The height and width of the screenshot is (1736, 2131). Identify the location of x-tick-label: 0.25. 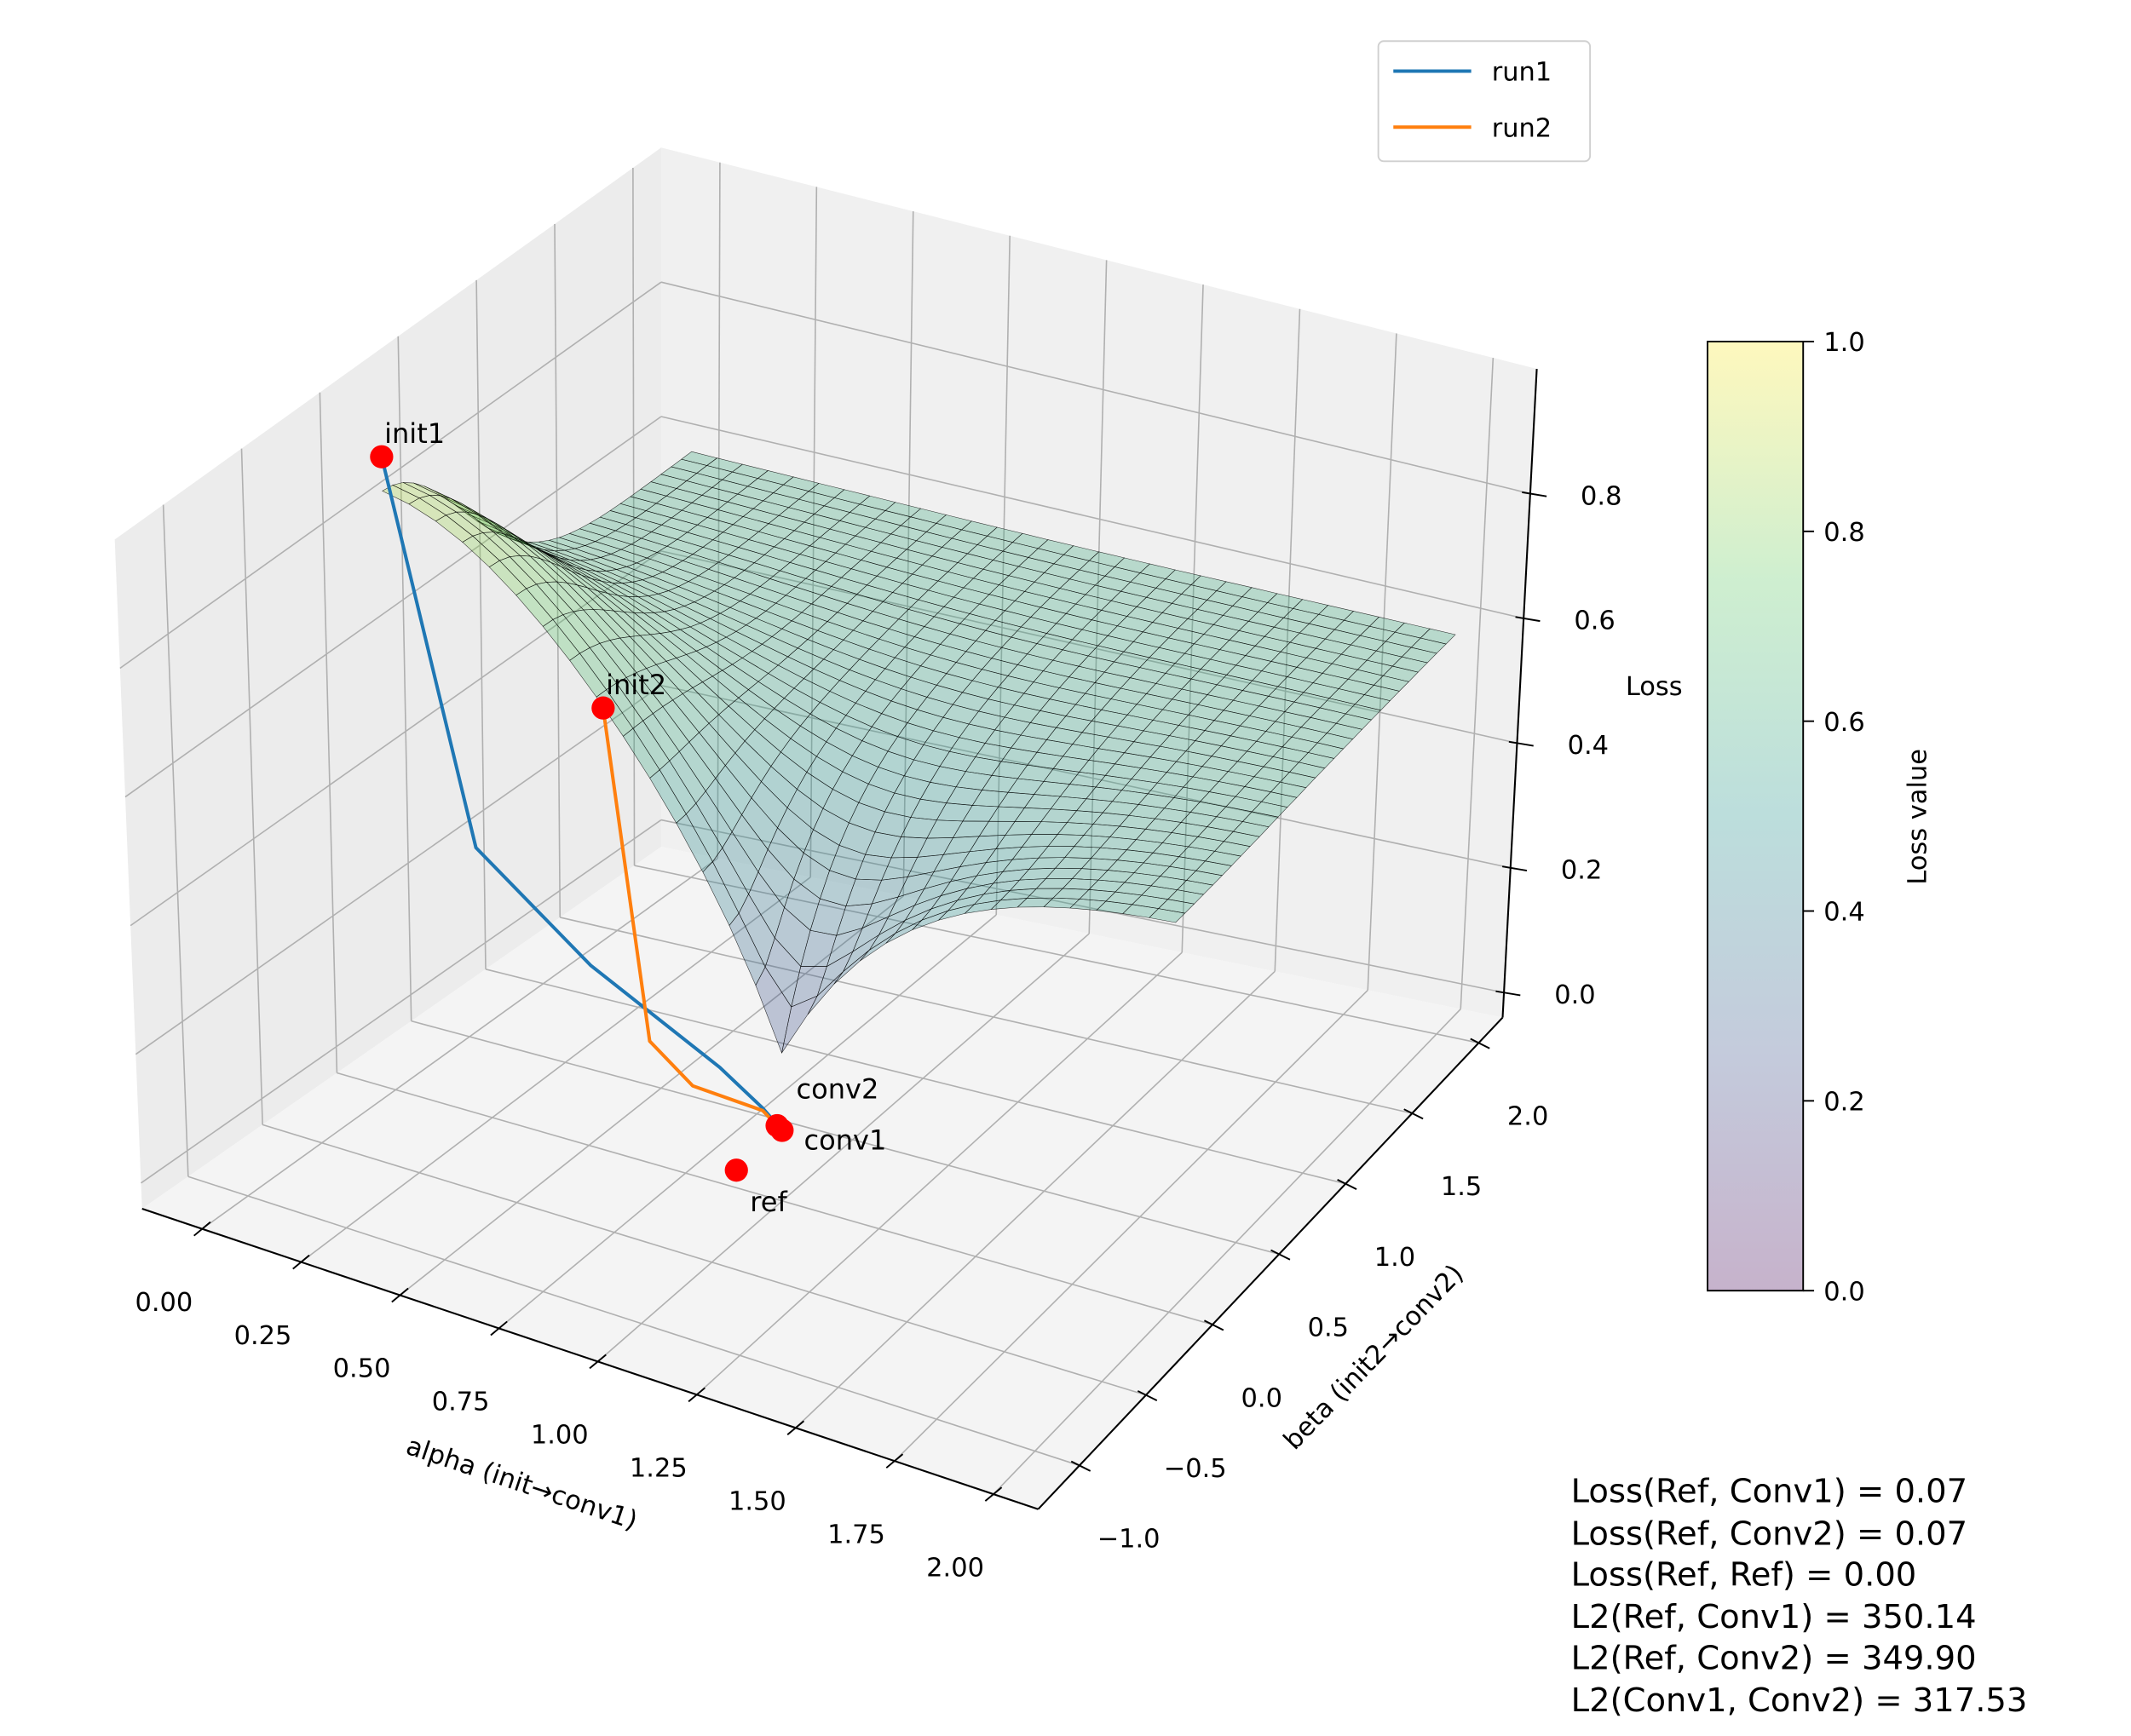
(263, 1336).